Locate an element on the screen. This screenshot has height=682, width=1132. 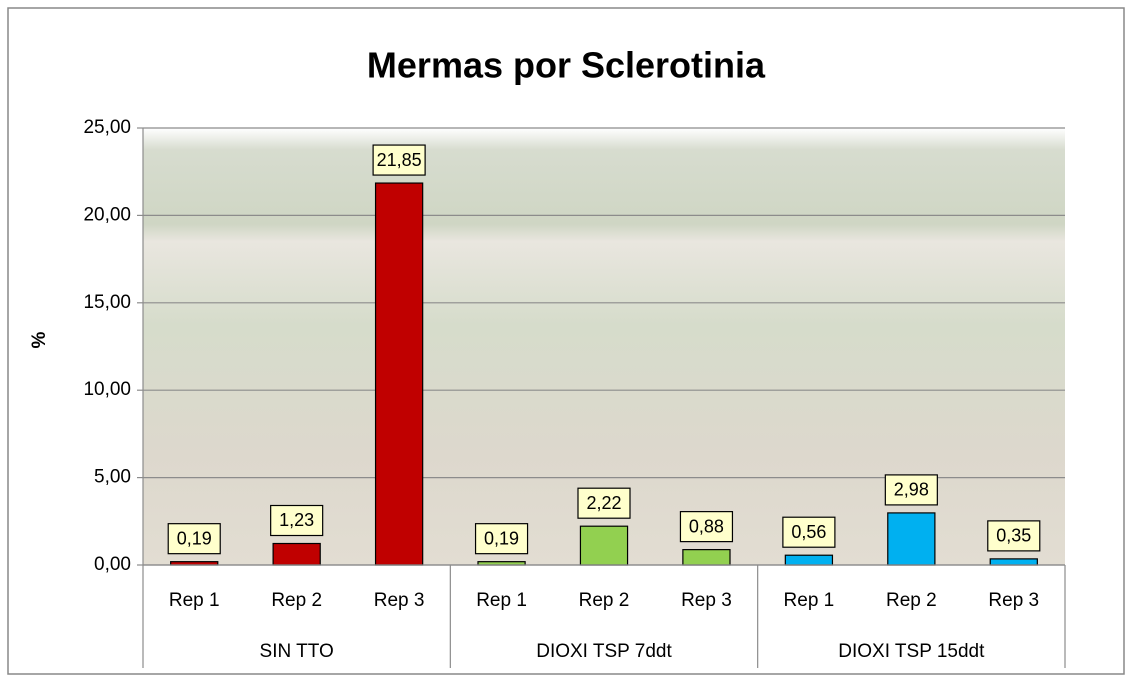
value-label: 2,98 is located at coordinates (911, 490).